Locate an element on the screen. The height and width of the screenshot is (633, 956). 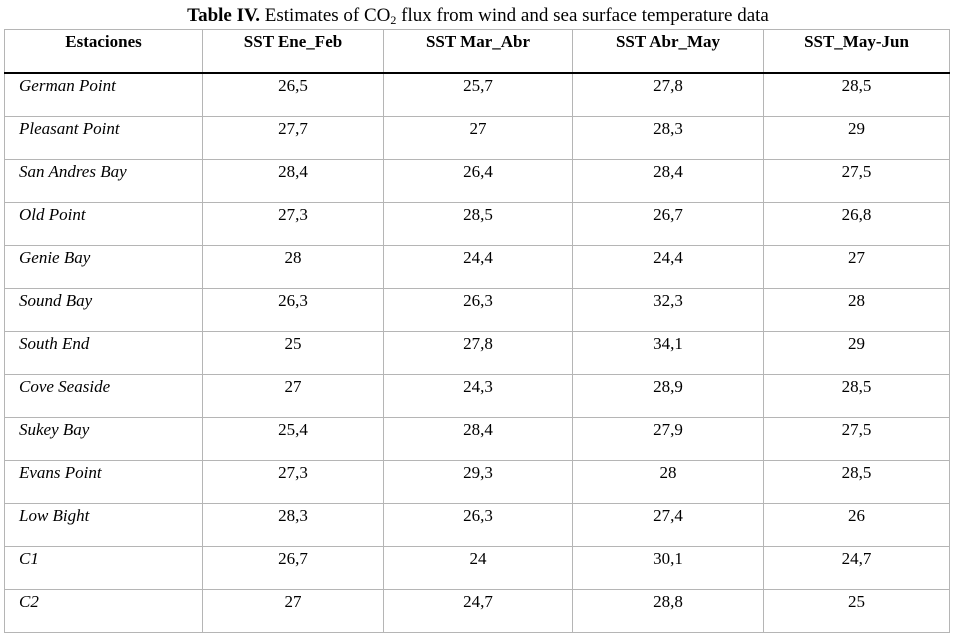
sst-value-cell: 27,9 is located at coordinates (668, 439).